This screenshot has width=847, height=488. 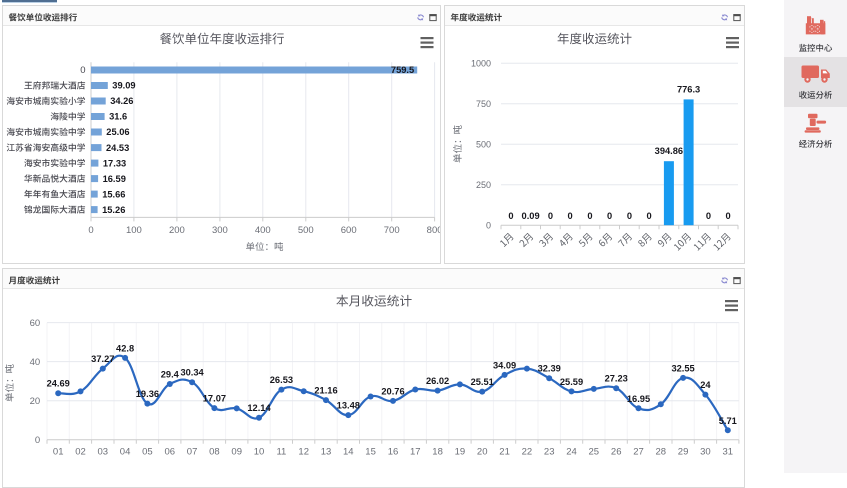 I want to click on svg-text: 19.36, so click(x=147, y=394).